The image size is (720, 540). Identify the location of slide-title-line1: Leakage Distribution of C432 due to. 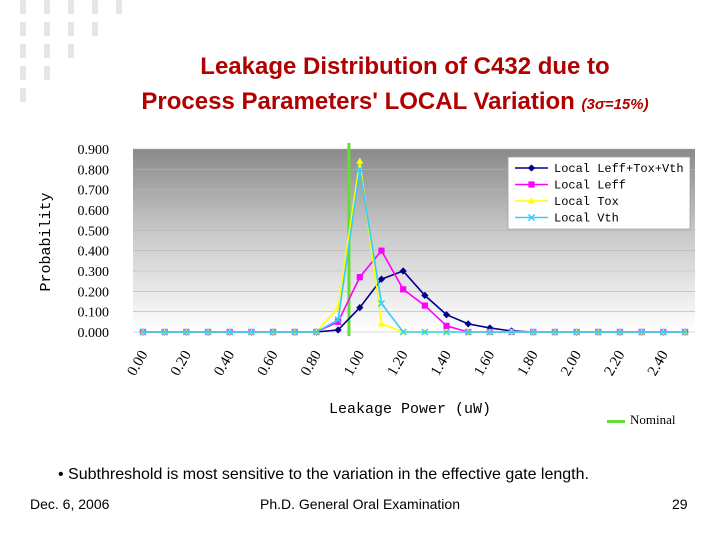
(405, 66).